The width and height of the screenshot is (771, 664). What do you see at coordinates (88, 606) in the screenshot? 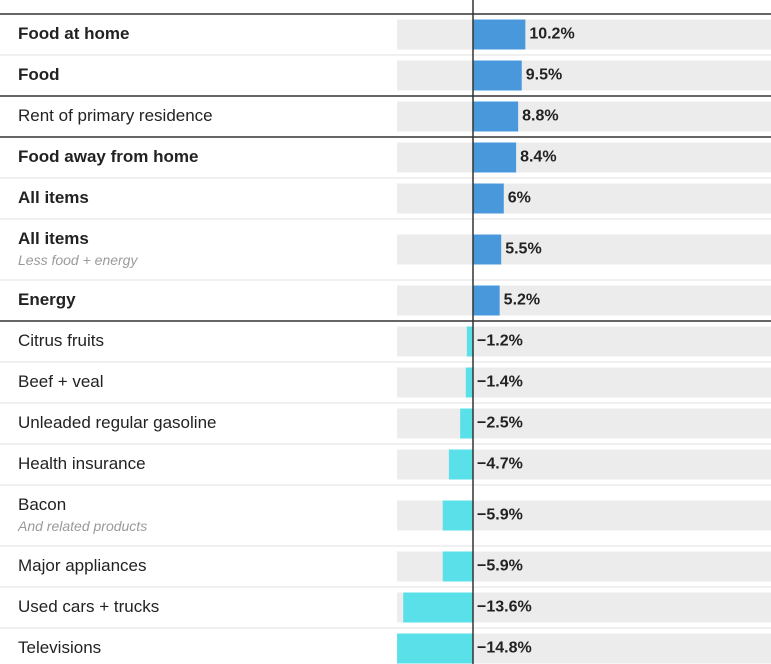
I see `category-label: Used cars + trucks` at bounding box center [88, 606].